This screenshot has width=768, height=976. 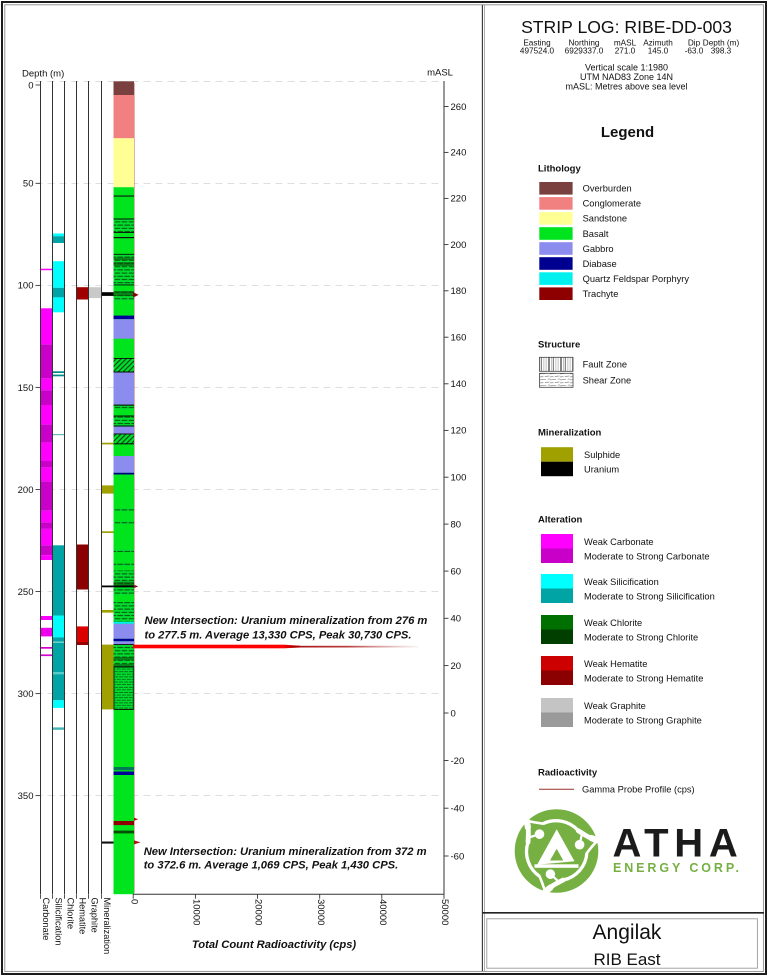 I want to click on svg-text: -40, so click(x=458, y=809).